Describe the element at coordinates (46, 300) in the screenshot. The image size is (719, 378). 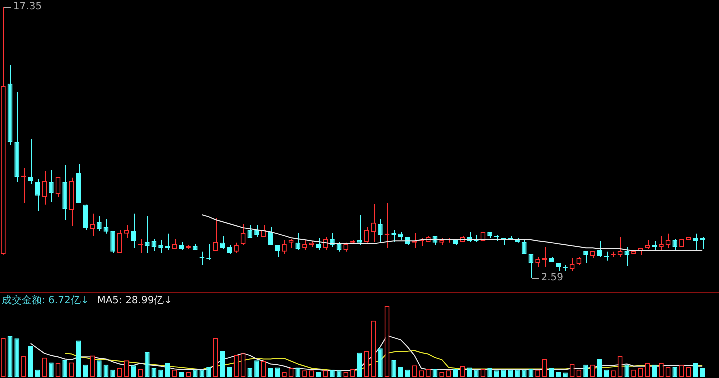
I see `annotation: 成交金额: 6.72亿↓` at that location.